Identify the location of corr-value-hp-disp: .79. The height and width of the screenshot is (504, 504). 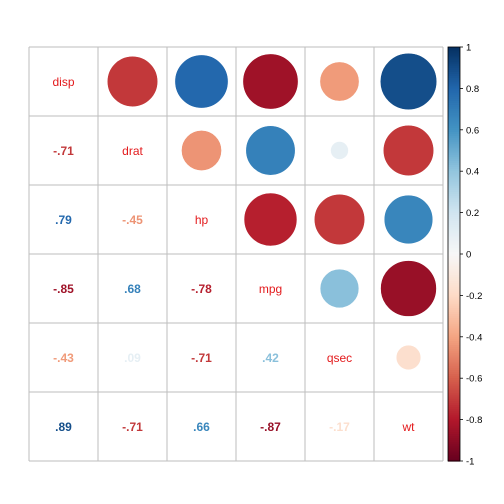
(63, 220).